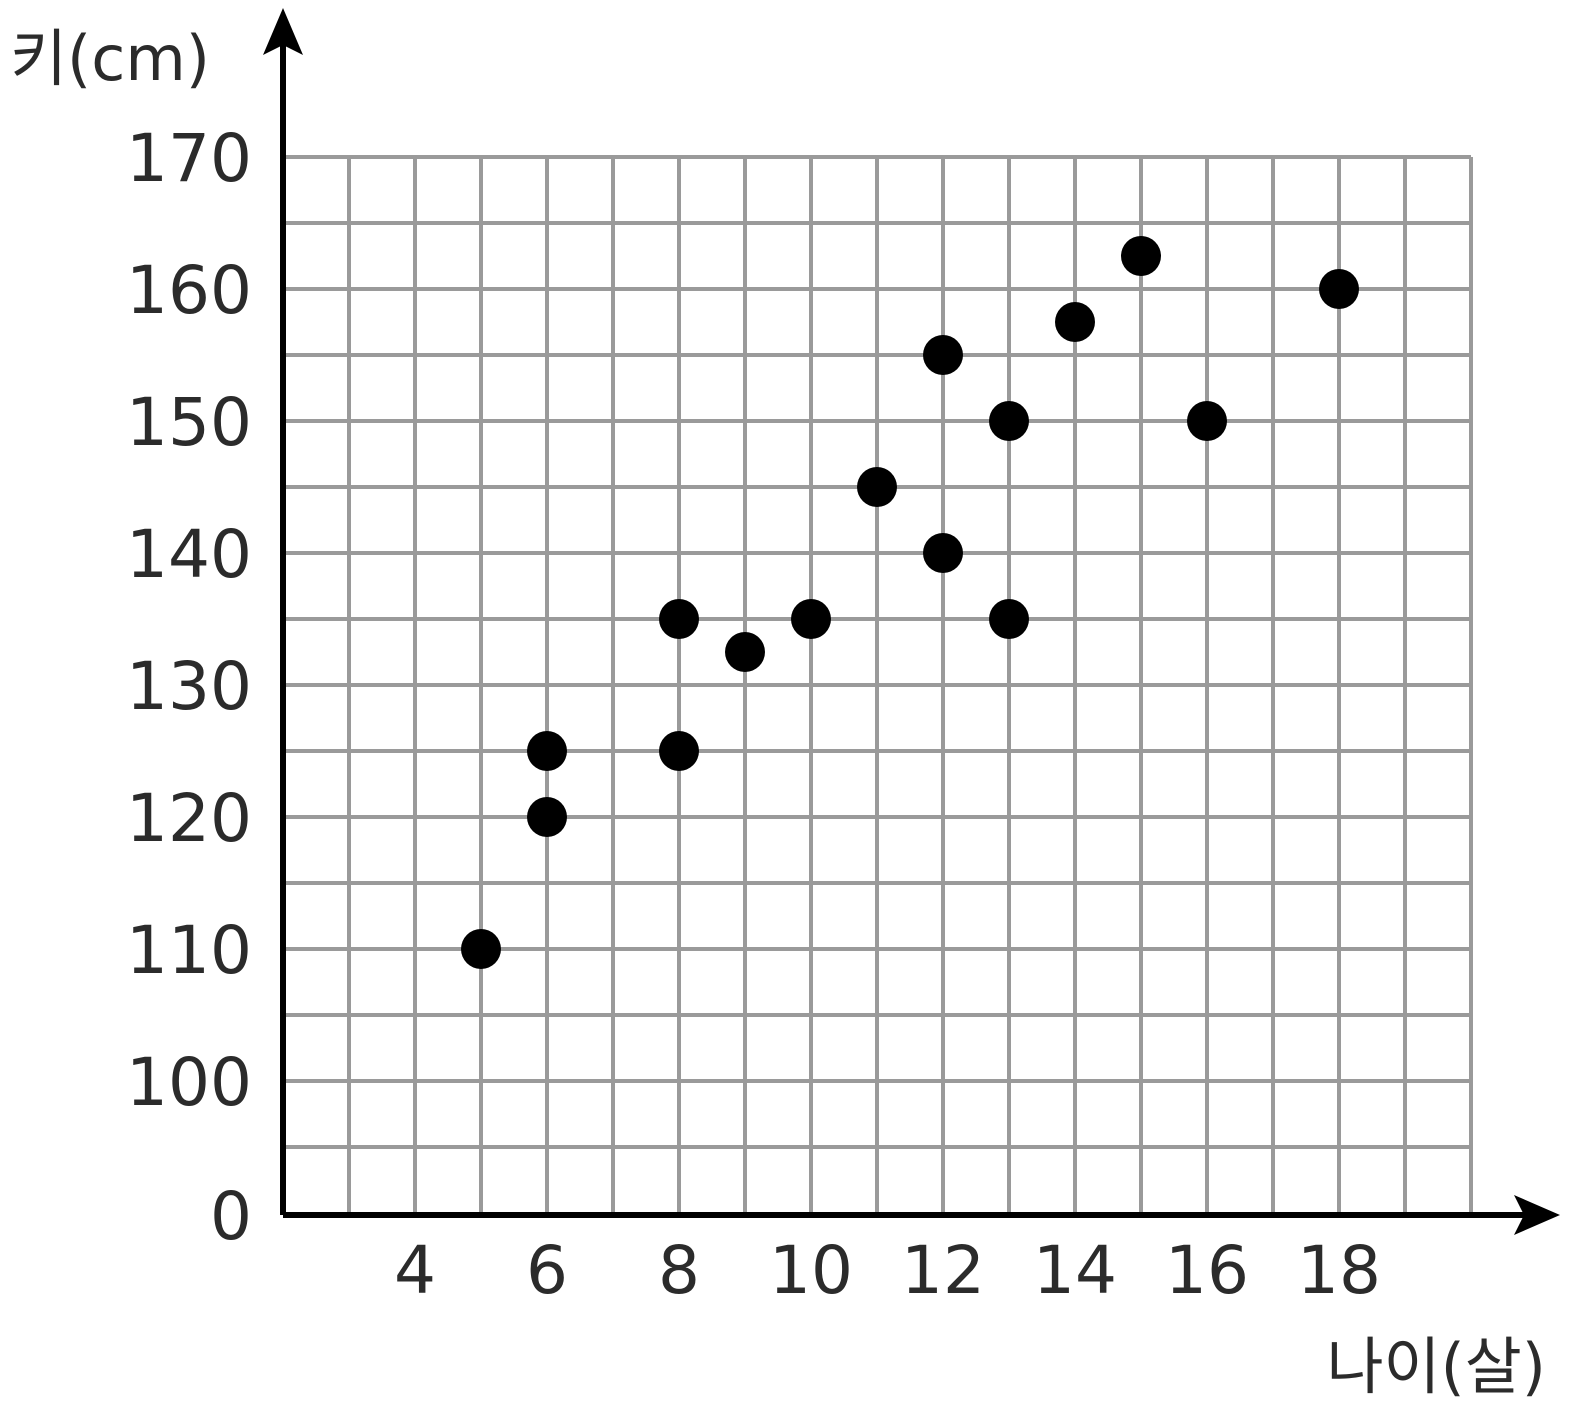 The image size is (1575, 1418). I want to click on y-tick-label: 170, so click(189, 158).